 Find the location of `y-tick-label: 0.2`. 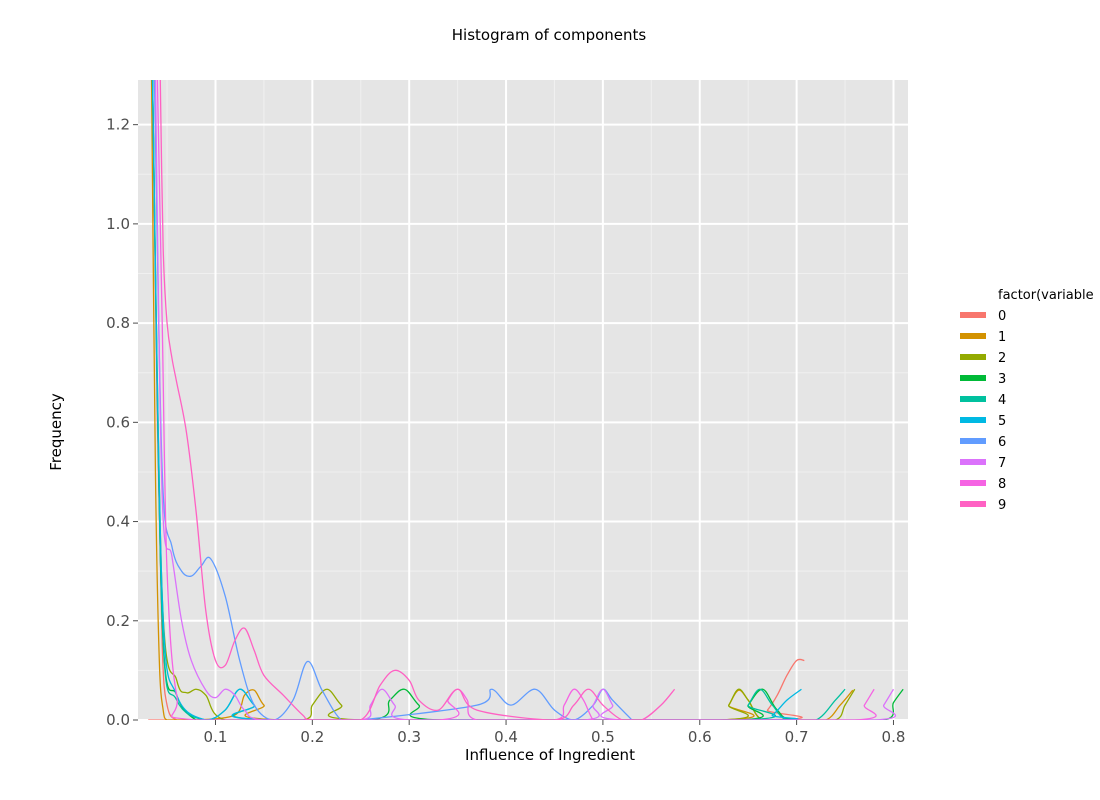

y-tick-label: 0.2 is located at coordinates (118, 621).